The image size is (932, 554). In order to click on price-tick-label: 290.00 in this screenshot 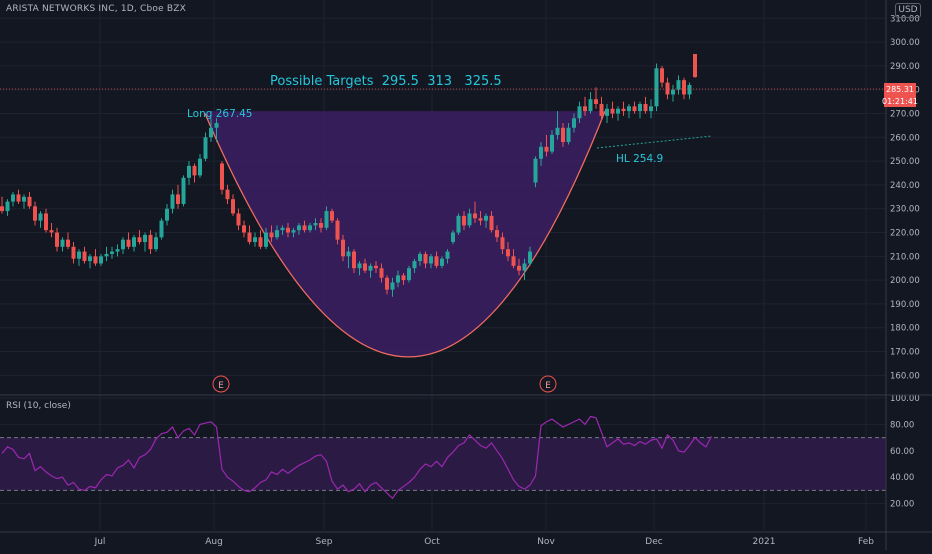, I will do `click(905, 67)`.